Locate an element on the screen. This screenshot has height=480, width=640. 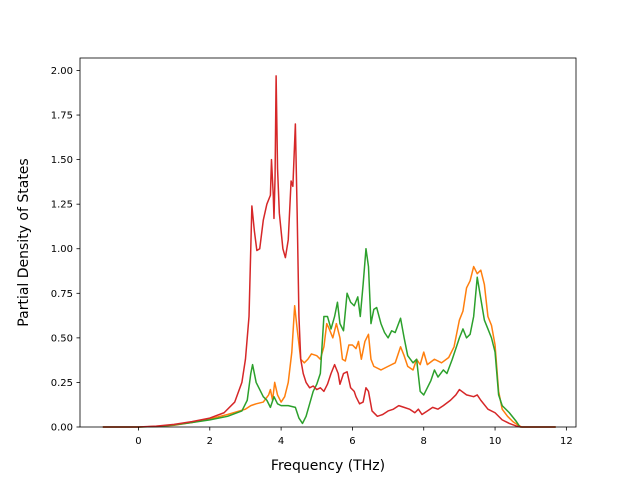
x-tick-label: 0 is located at coordinates (138, 441).